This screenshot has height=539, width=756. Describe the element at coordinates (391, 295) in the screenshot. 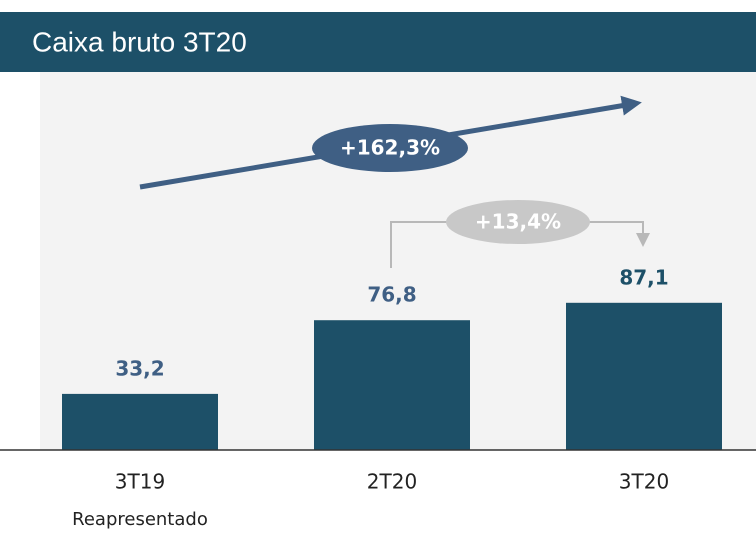

I see `value-label: 76,8` at that location.